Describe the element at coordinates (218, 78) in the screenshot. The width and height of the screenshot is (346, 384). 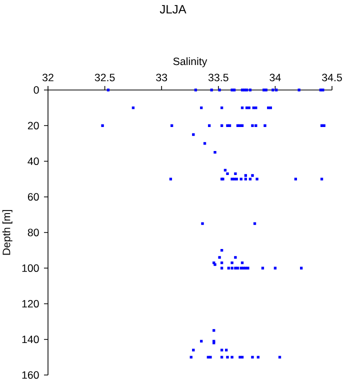
I see `x-tick-label: 33.5` at that location.